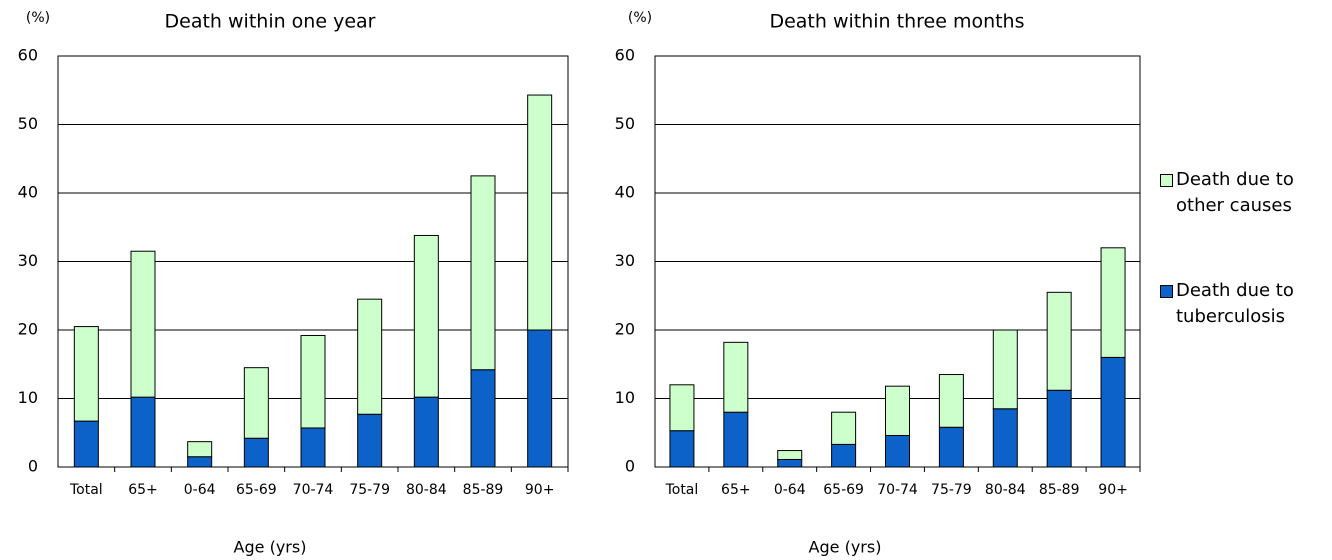  What do you see at coordinates (270, 22) in the screenshot?
I see `chart-title: Death within one year` at bounding box center [270, 22].